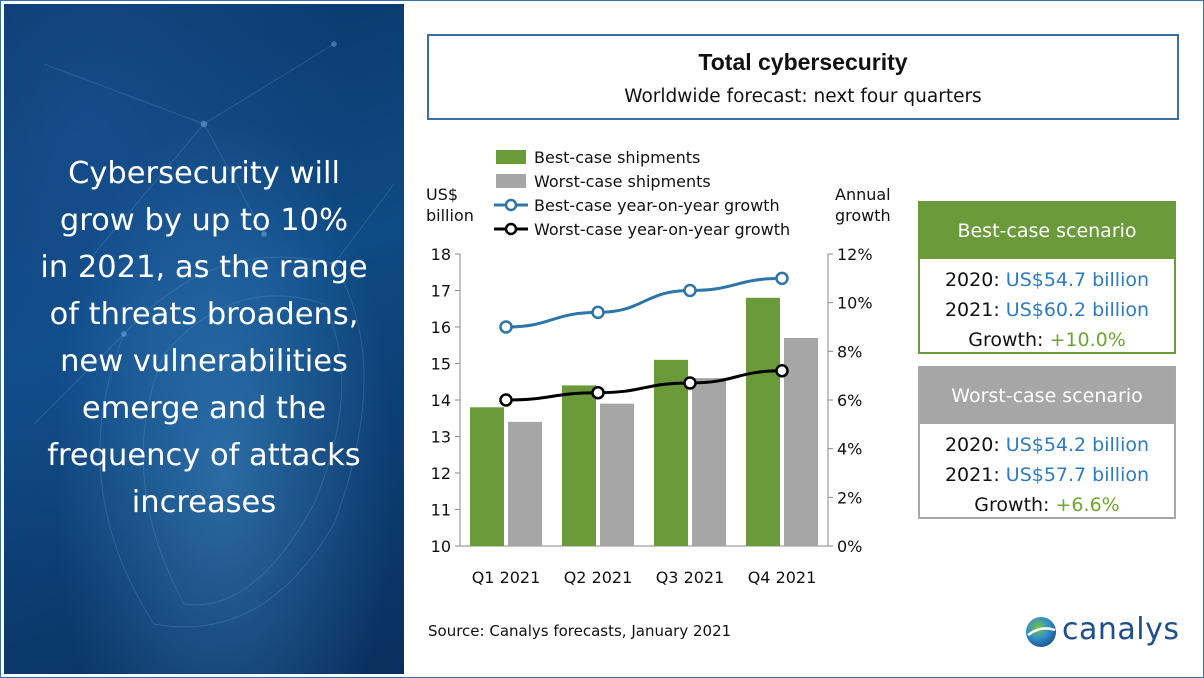  Describe the element at coordinates (863, 215) in the screenshot. I see `right-axis-title: growth` at that location.